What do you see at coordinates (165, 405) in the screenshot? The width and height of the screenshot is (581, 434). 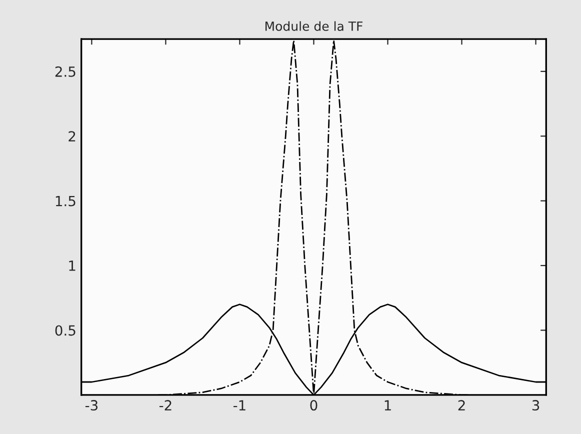 I see `x-tick-label: -2` at bounding box center [165, 405].